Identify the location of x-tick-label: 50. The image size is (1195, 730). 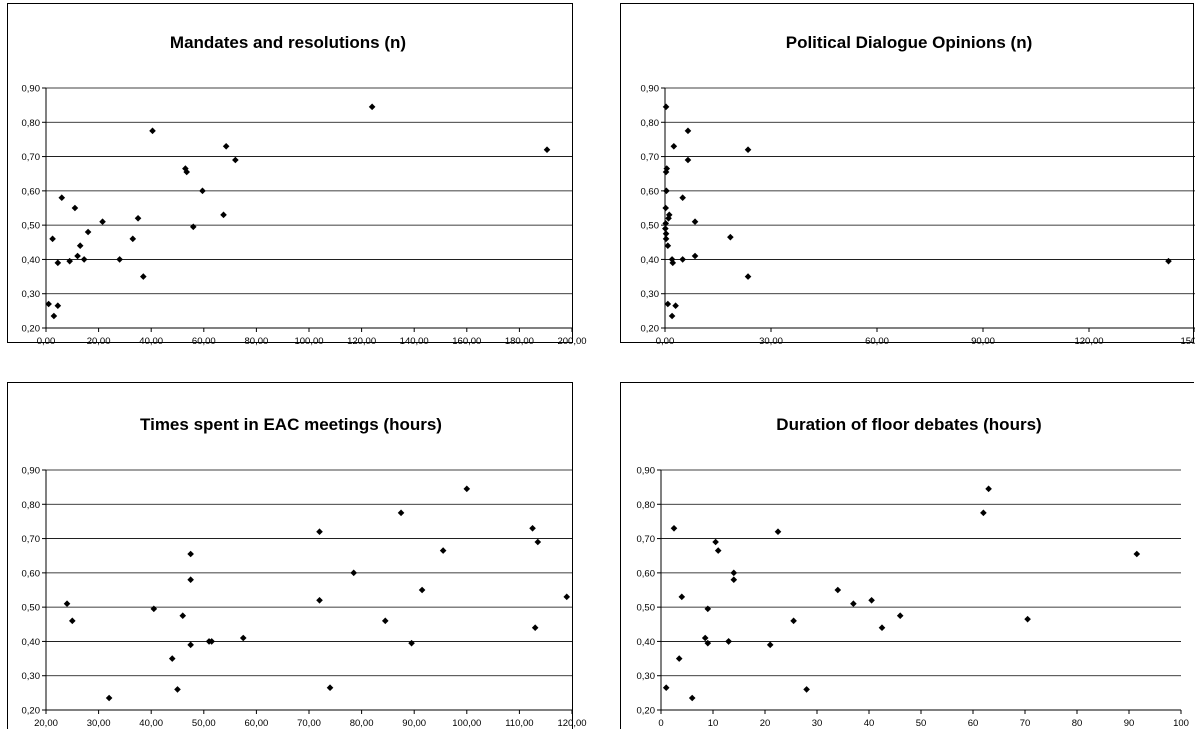
(921, 723).